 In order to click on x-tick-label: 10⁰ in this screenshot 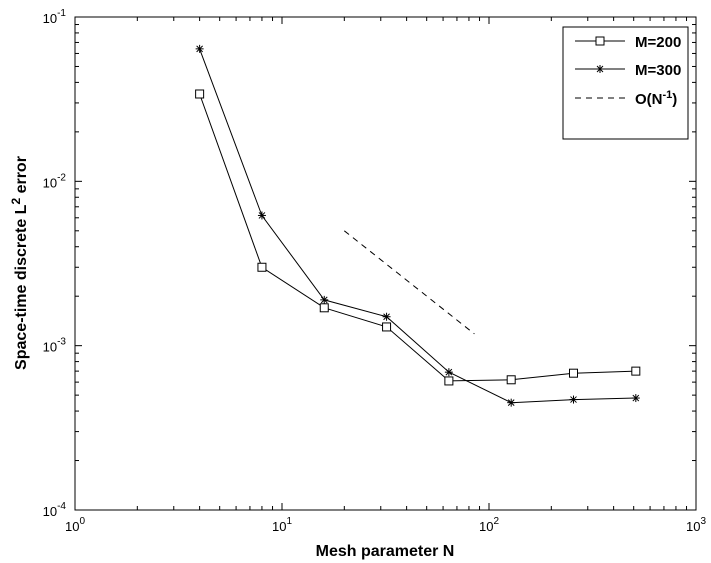, I will do `click(75, 525)`.